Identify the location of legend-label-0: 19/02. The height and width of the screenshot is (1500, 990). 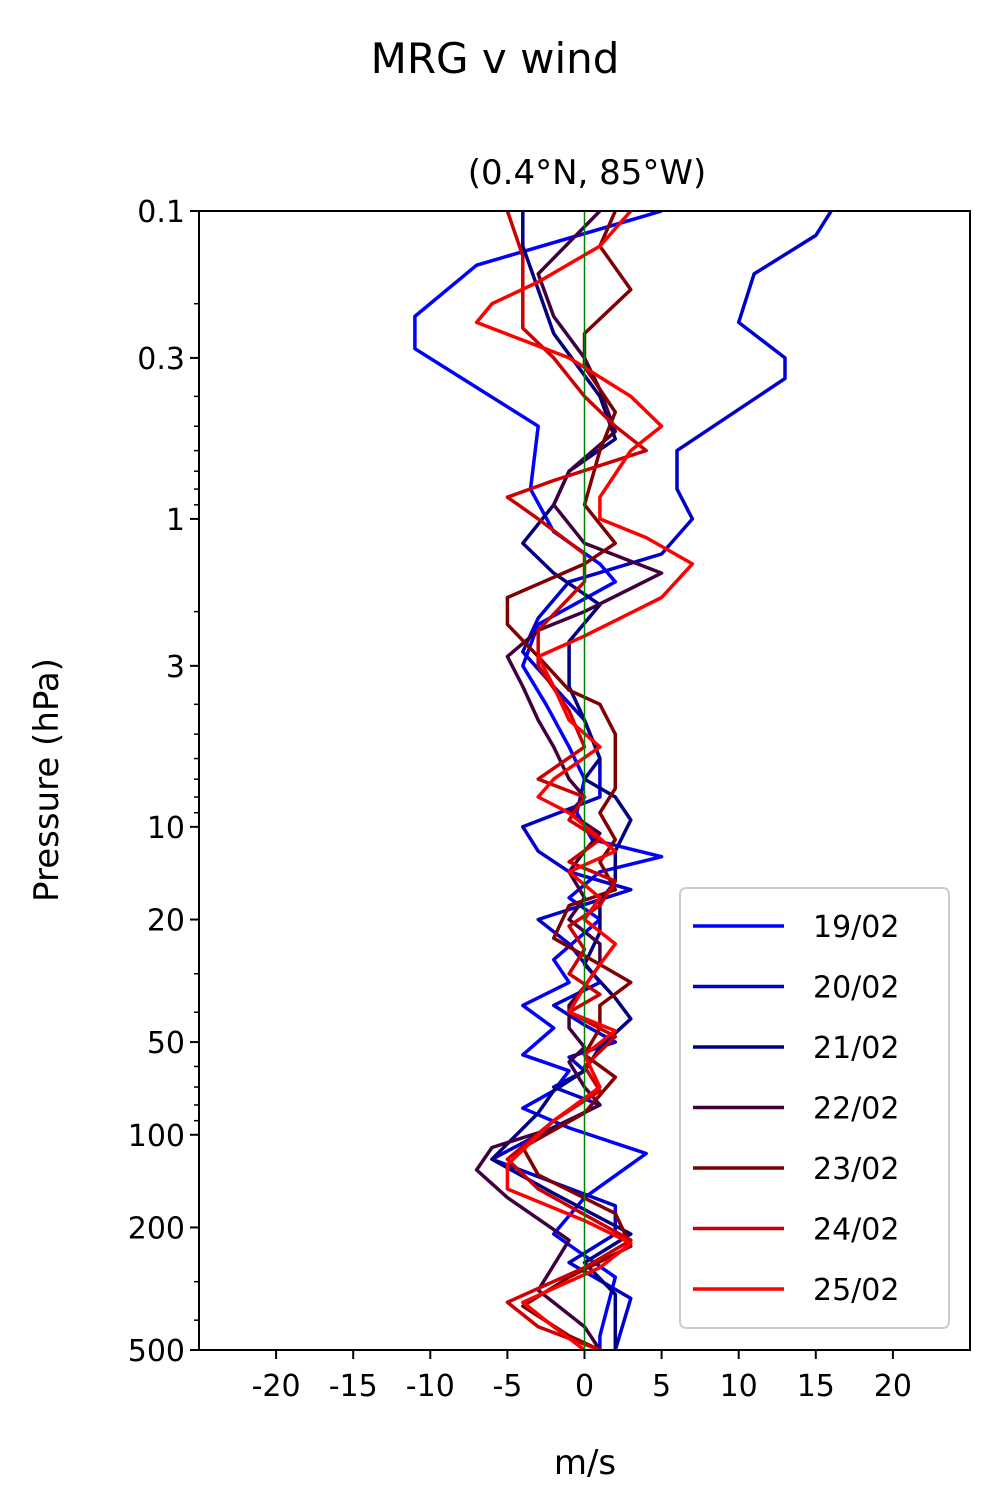
(856, 927).